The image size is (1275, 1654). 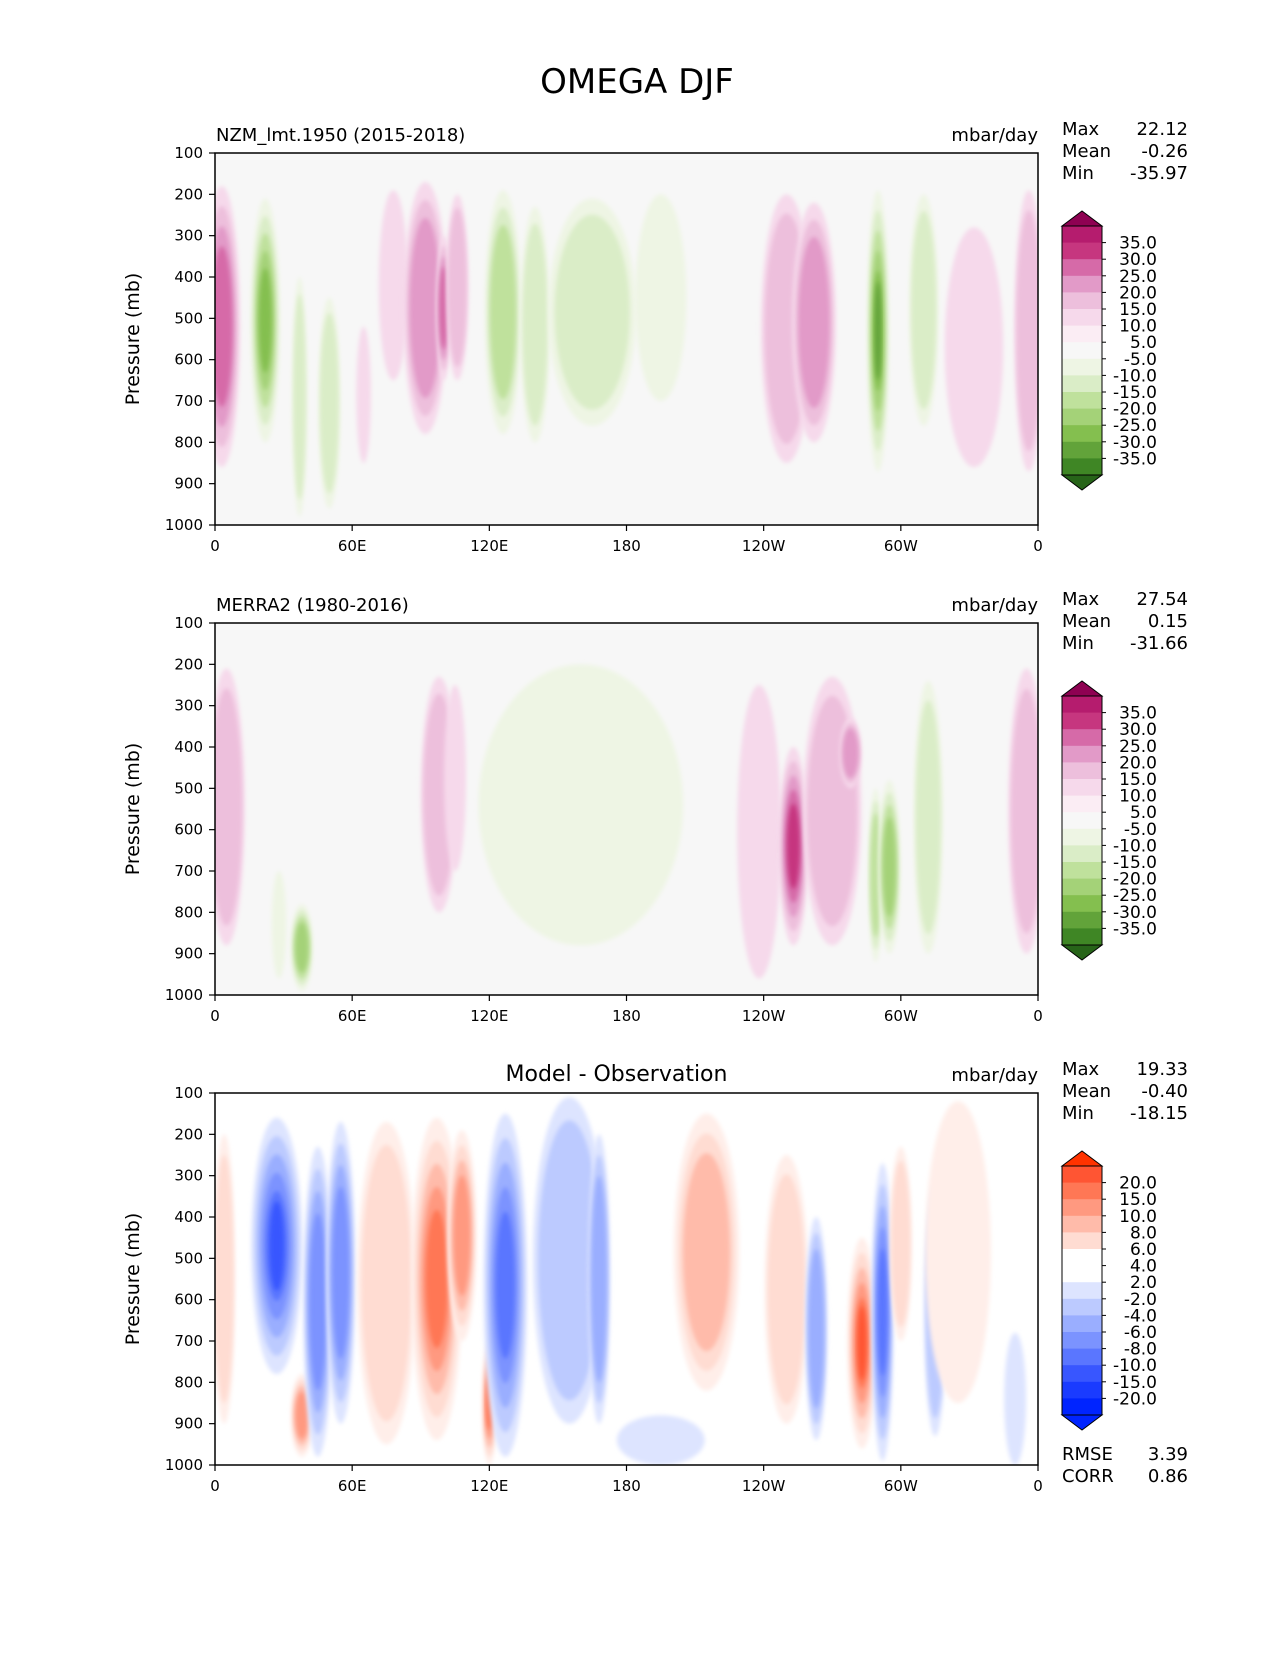 I want to click on x-tick-label: 120W, so click(x=764, y=1486).